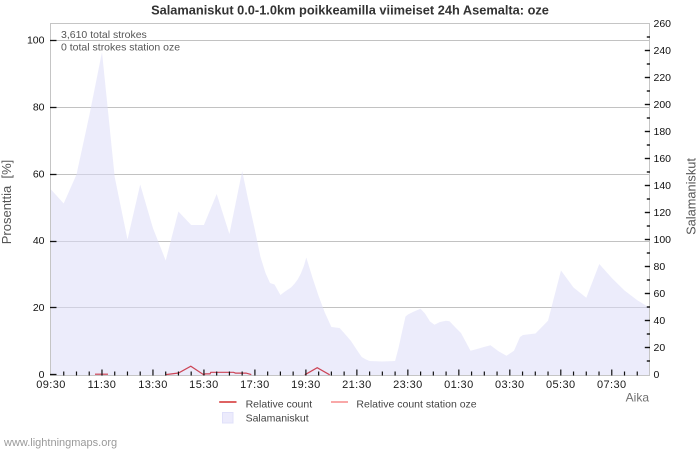 The width and height of the screenshot is (700, 455). I want to click on svg-text: 0 total strokes station oze, so click(120, 48).